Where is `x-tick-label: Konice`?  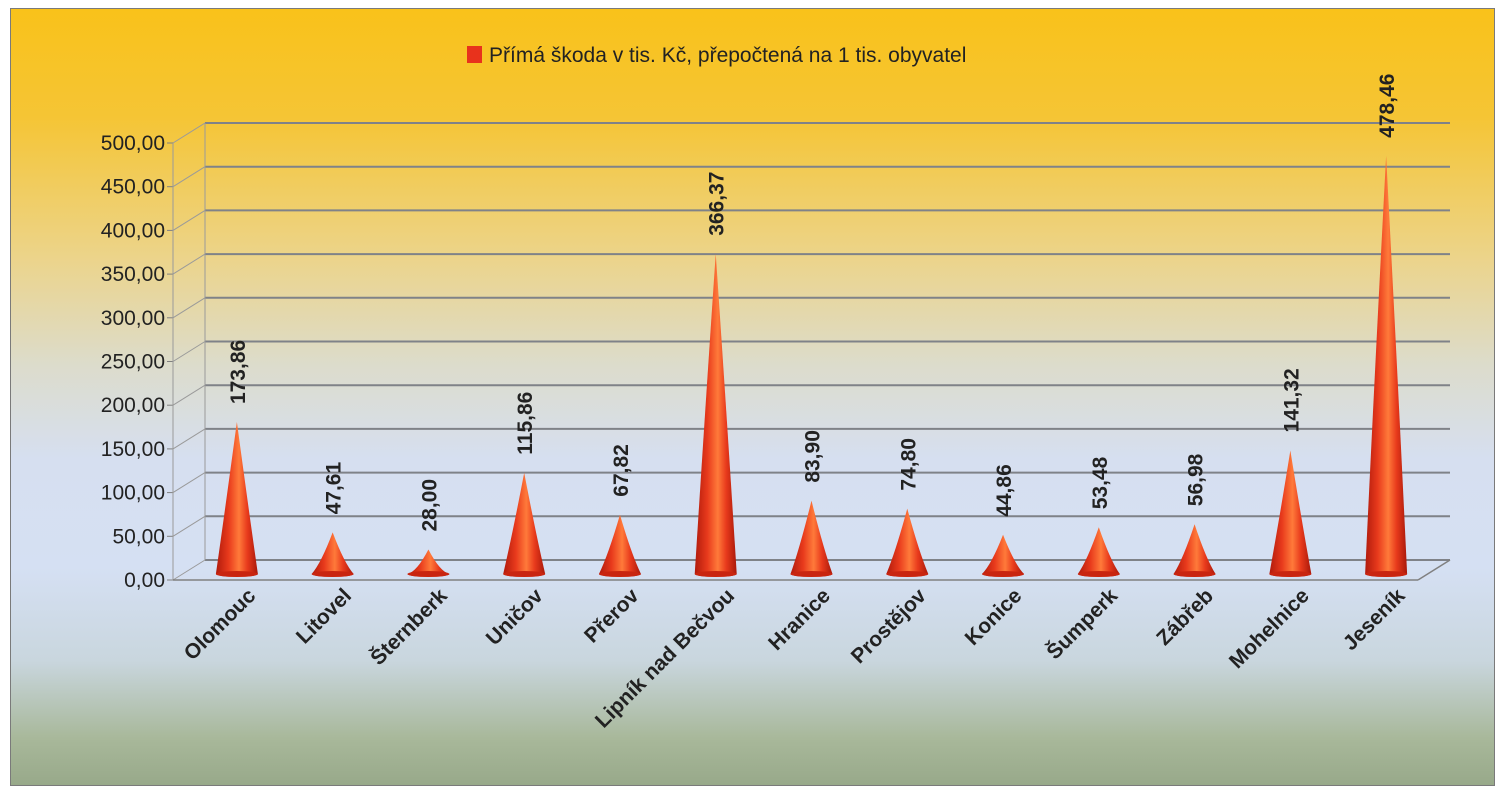
x-tick-label: Konice is located at coordinates (994, 617).